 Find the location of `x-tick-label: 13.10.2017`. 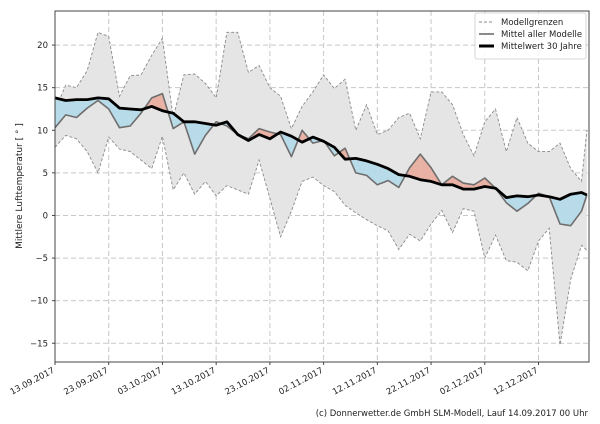

x-tick-label: 13.10.2017 is located at coordinates (194, 382).